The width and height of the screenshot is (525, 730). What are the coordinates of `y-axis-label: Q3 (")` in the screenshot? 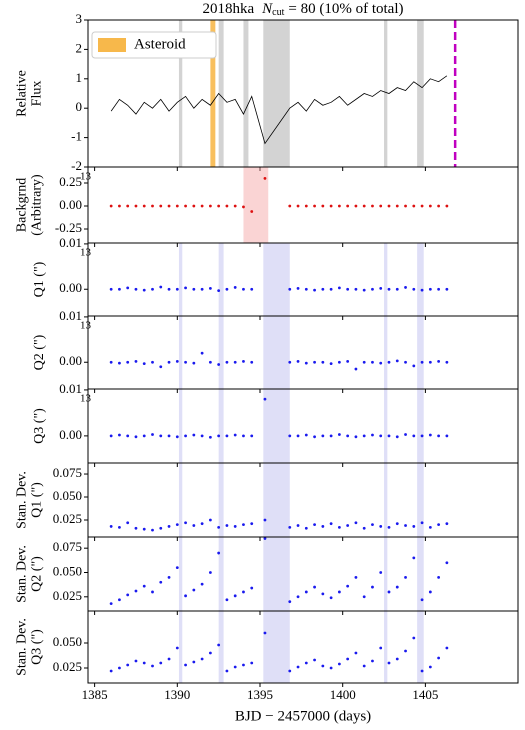 It's located at (39, 426).